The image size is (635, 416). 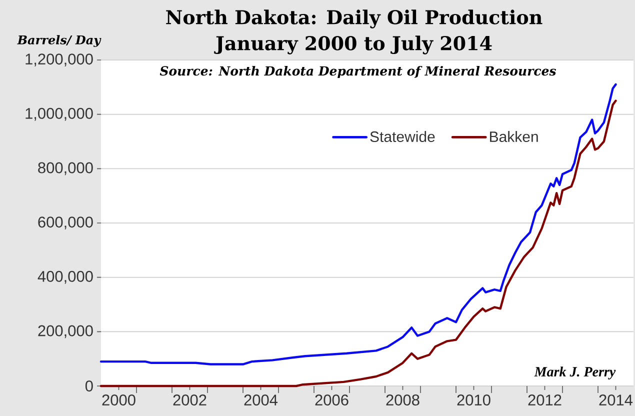 I want to click on y-tick-label: 1,200,000, so click(x=59, y=60).